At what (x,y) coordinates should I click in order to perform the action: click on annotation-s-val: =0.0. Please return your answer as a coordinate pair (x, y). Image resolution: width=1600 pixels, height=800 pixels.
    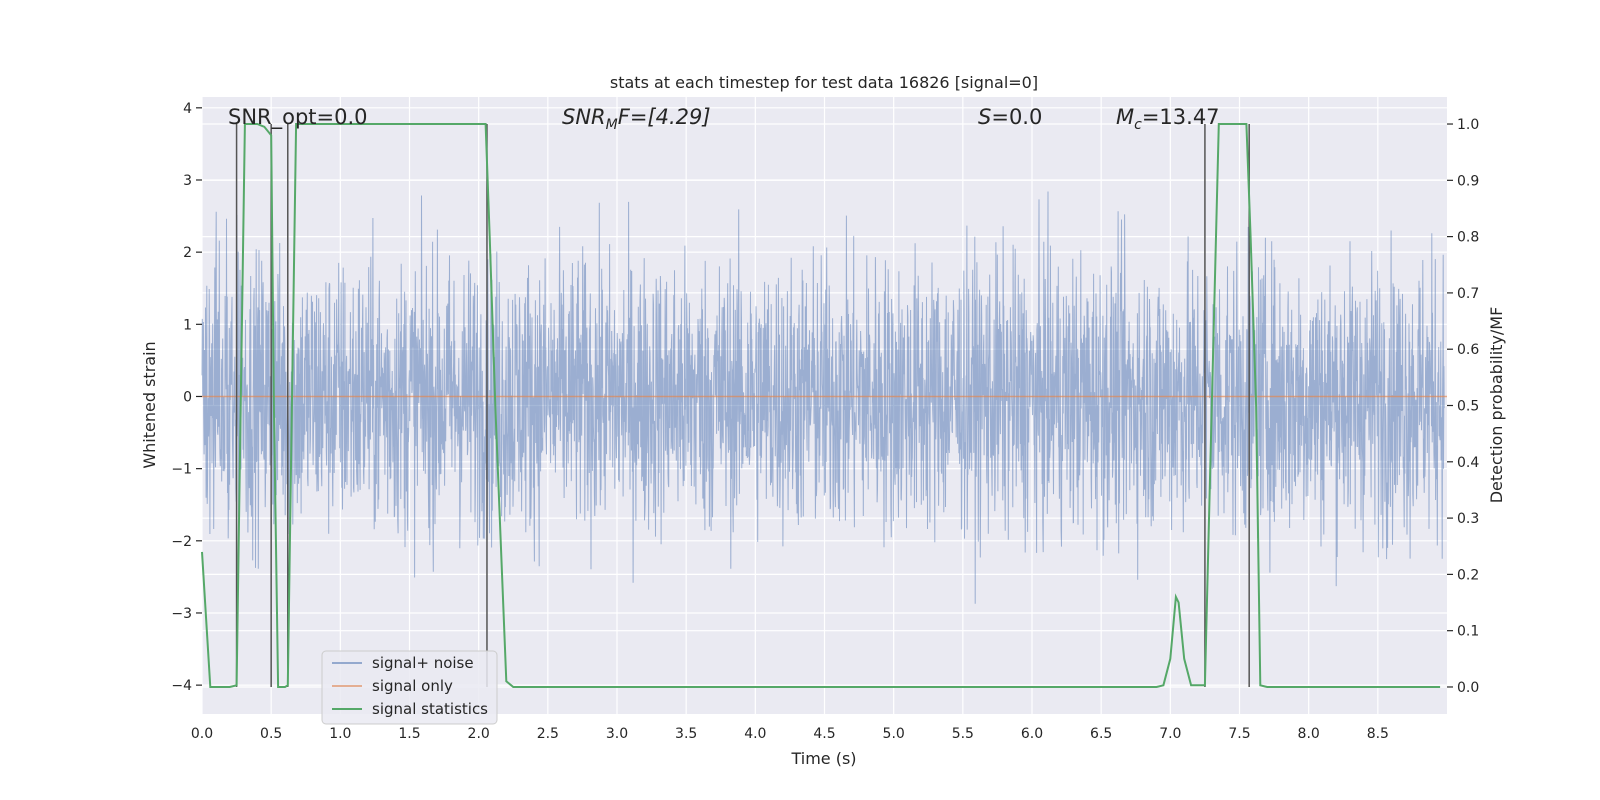
    Looking at the image, I should click on (1016, 117).